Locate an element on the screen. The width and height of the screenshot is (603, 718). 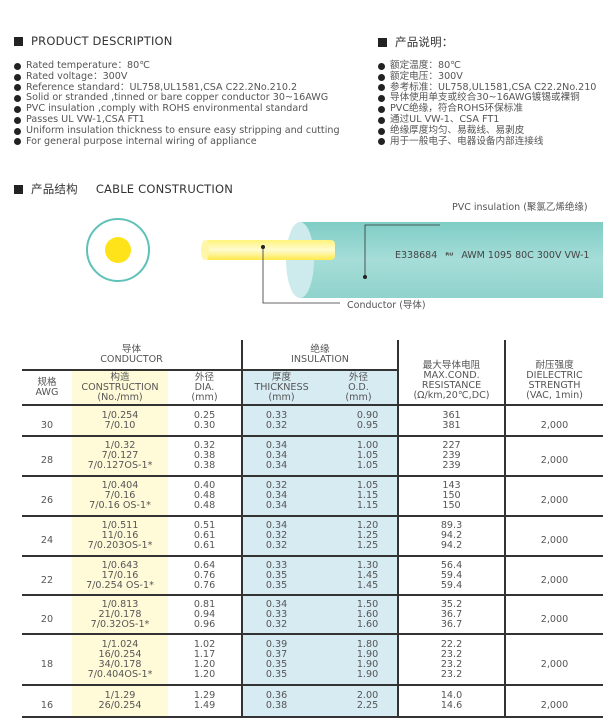
dia-cell: 0.32 0.38 0.38 is located at coordinates (205, 456).